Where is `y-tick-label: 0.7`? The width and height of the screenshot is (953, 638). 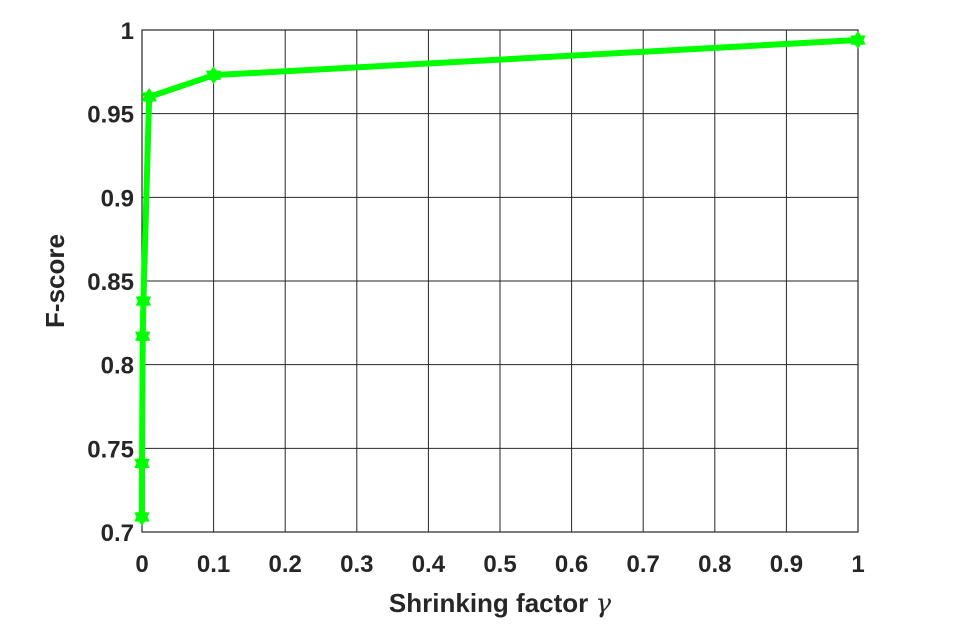
y-tick-label: 0.7 is located at coordinates (117, 533).